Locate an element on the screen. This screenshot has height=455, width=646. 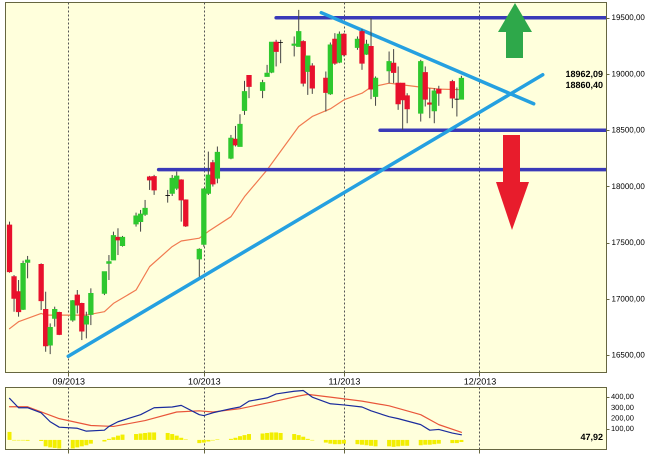
annotation: 18962,09 is located at coordinates (584, 74).